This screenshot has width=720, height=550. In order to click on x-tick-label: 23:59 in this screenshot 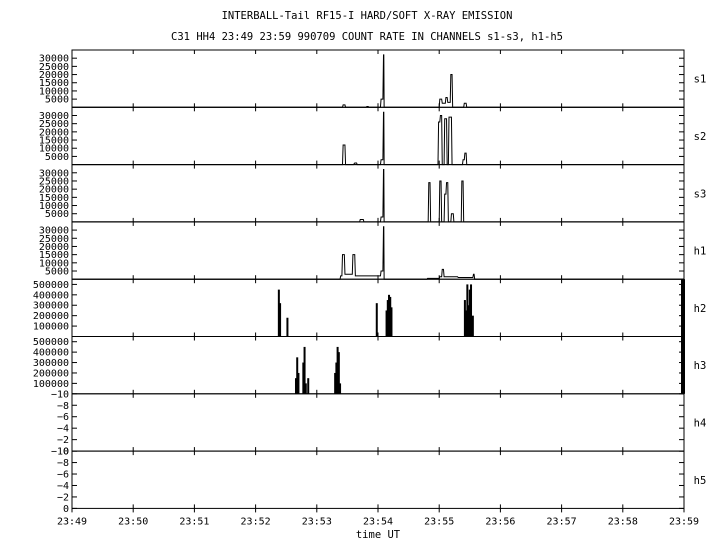, I will do `click(684, 521)`.